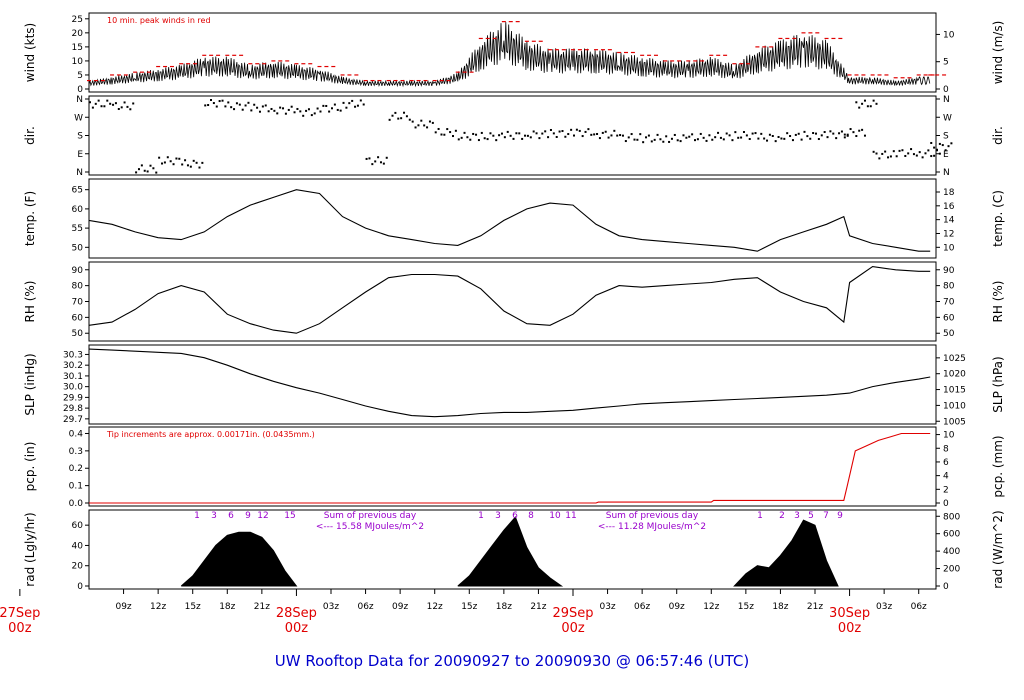  What do you see at coordinates (951, 552) in the screenshot?
I see `right-tick-label: 400` at bounding box center [951, 552].